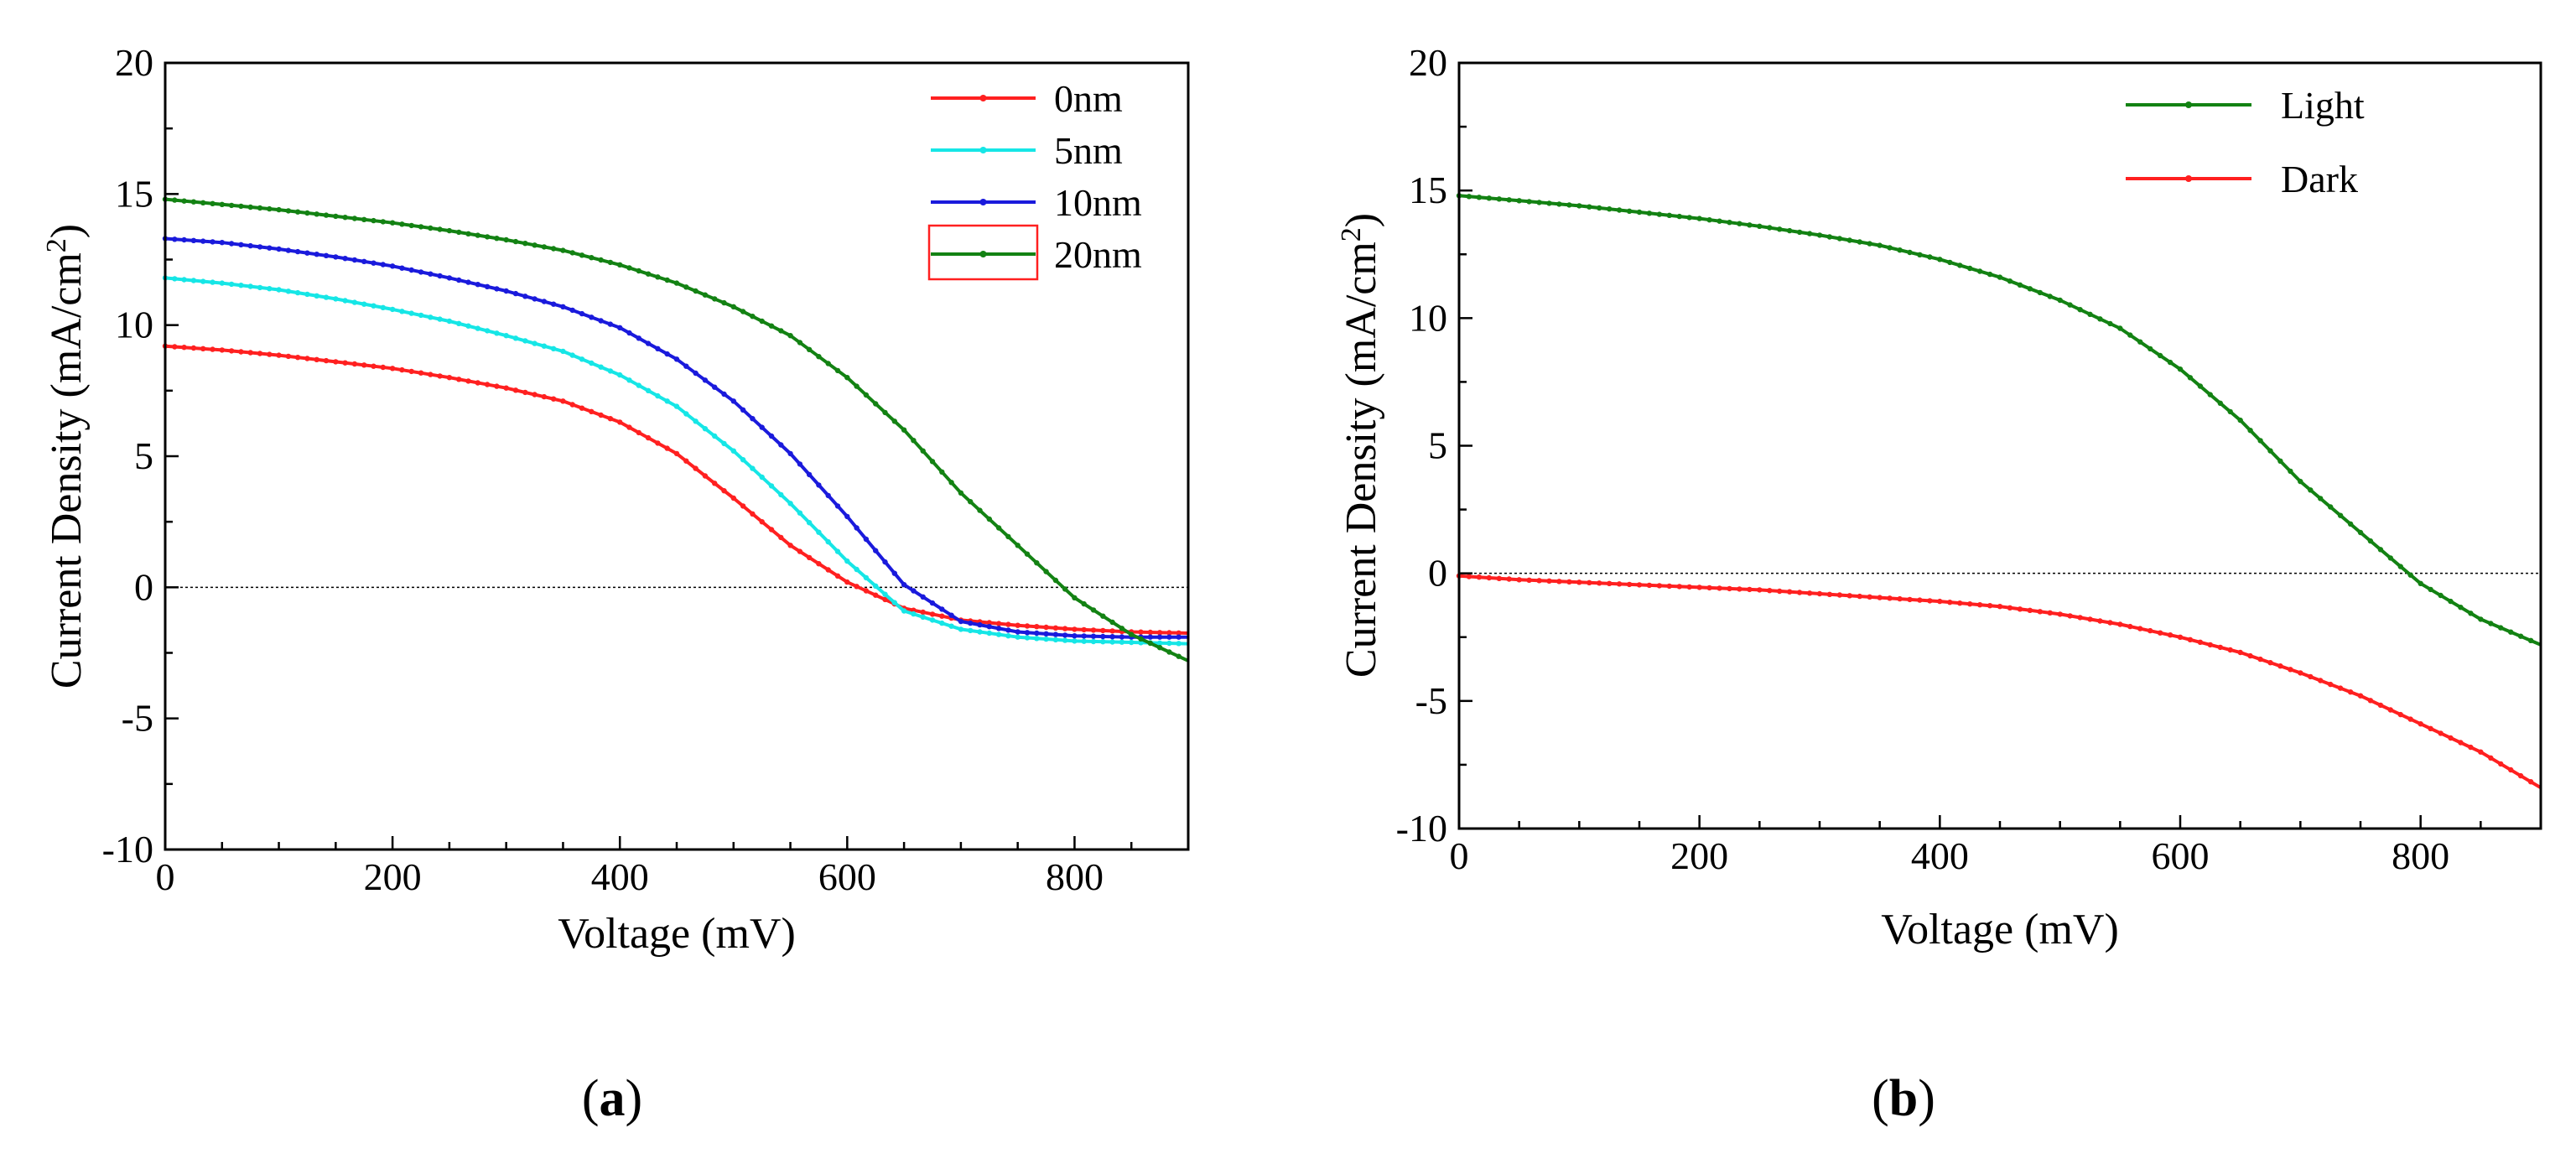  Describe the element at coordinates (2420, 855) in the screenshot. I see `x-tick-label: 800` at that location.